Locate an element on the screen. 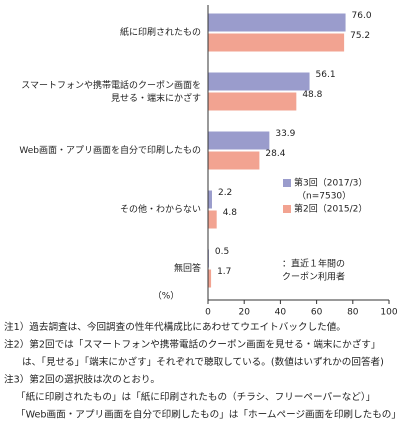 This screenshot has height=440, width=416. value-label: 28.4 is located at coordinates (275, 154).